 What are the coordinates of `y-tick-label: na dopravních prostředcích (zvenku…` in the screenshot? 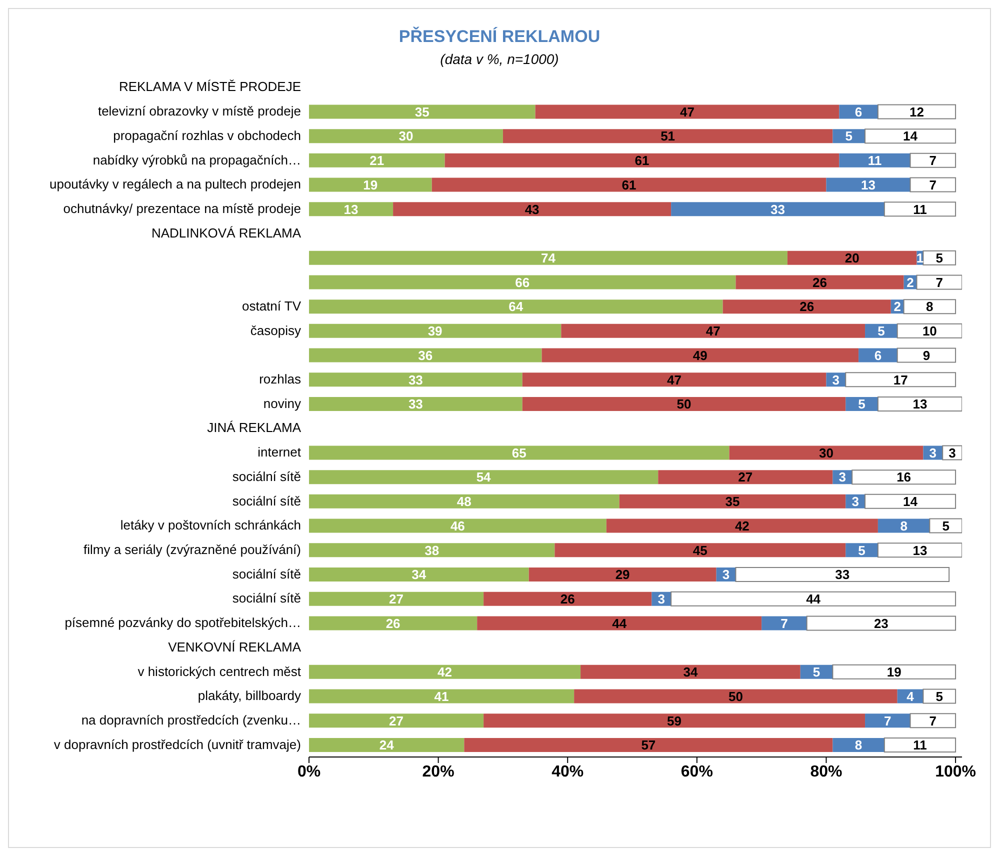 It's located at (191, 720).